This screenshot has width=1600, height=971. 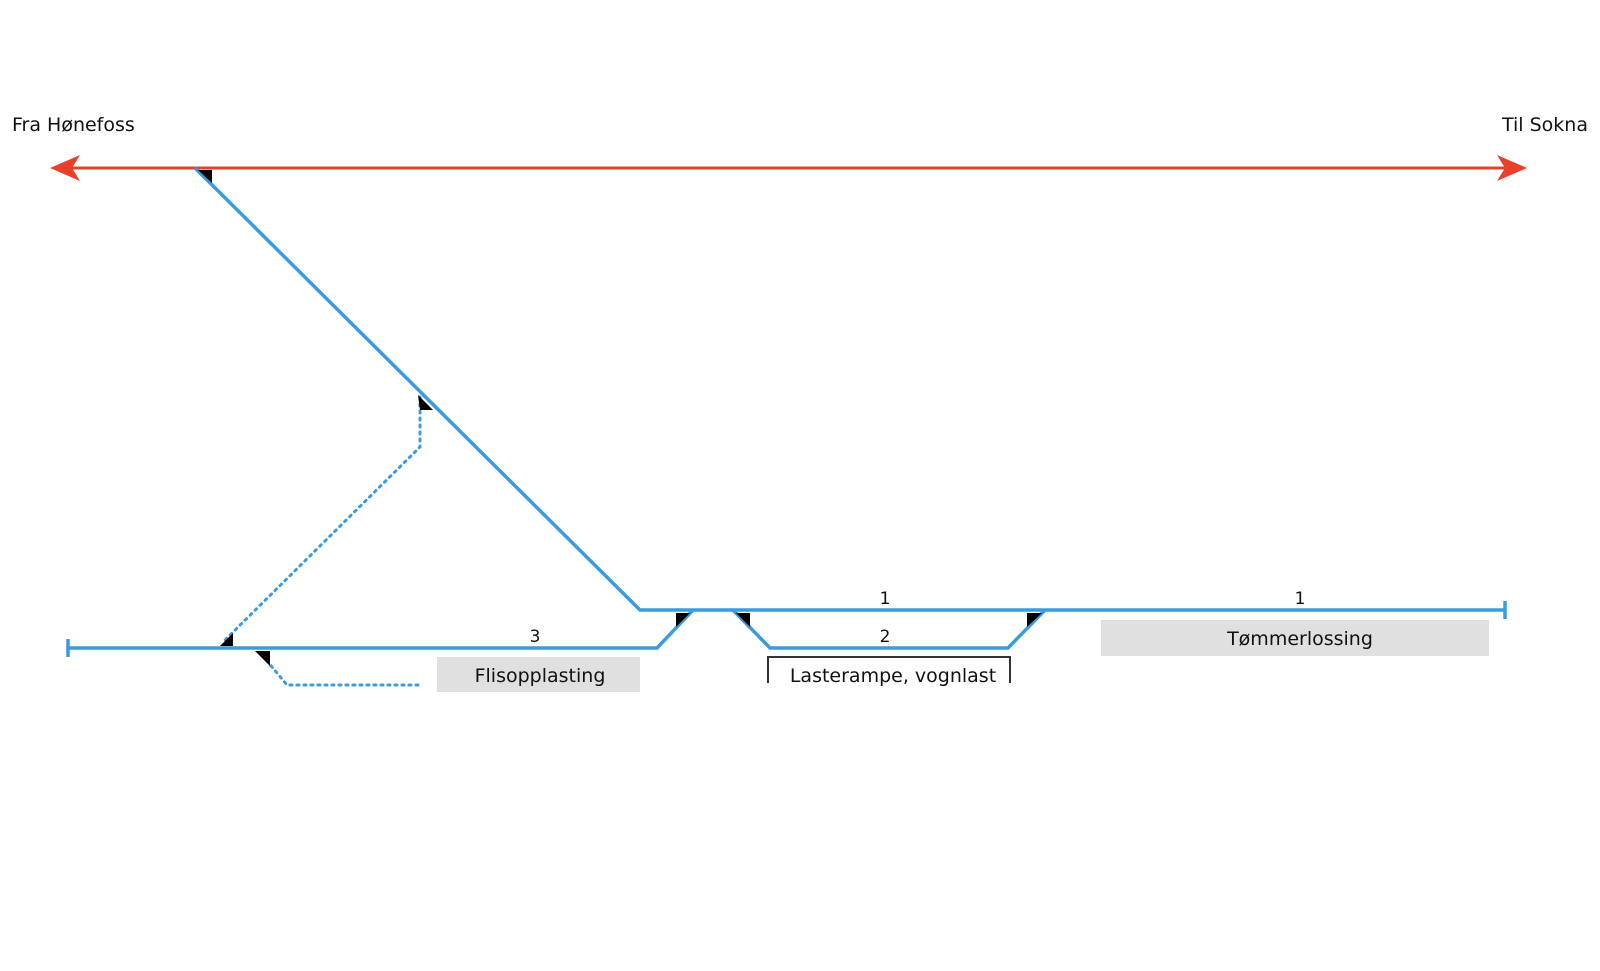 I want to click on main-line, so click(x=788, y=168).